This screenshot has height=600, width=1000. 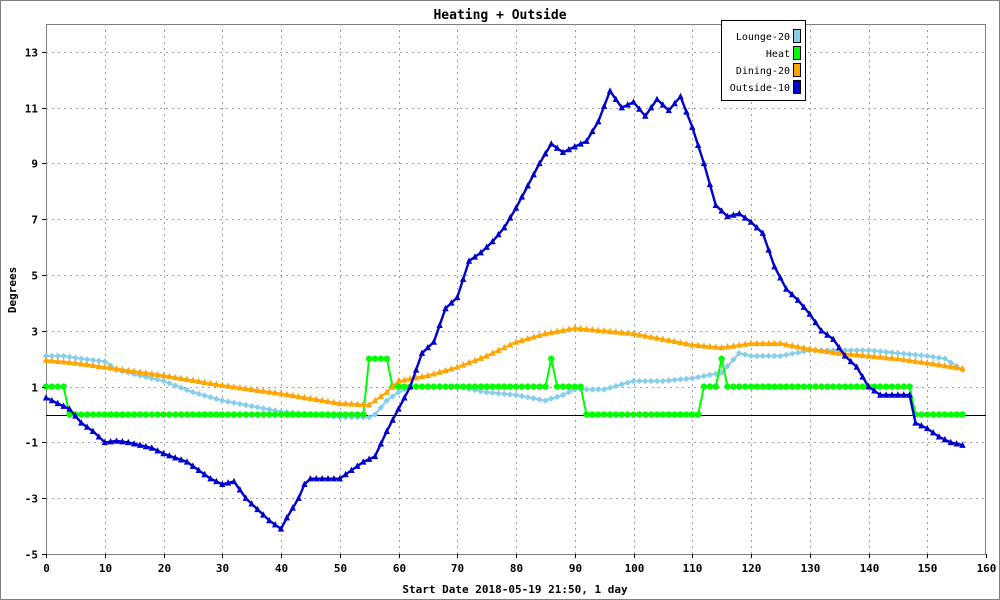 What do you see at coordinates (516, 568) in the screenshot?
I see `x-tick-label: 80` at bounding box center [516, 568].